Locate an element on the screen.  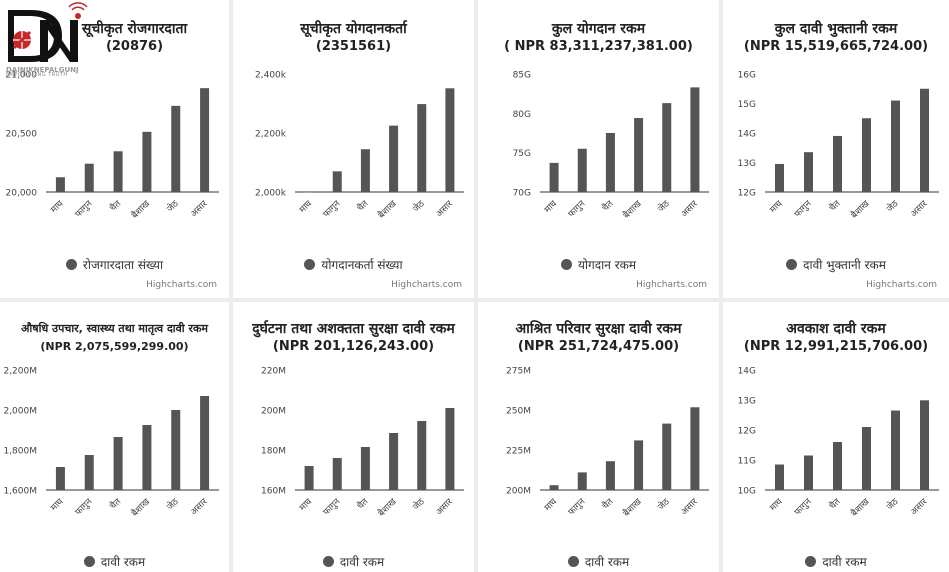
y-tick-label: 16G is located at coordinates (747, 76).